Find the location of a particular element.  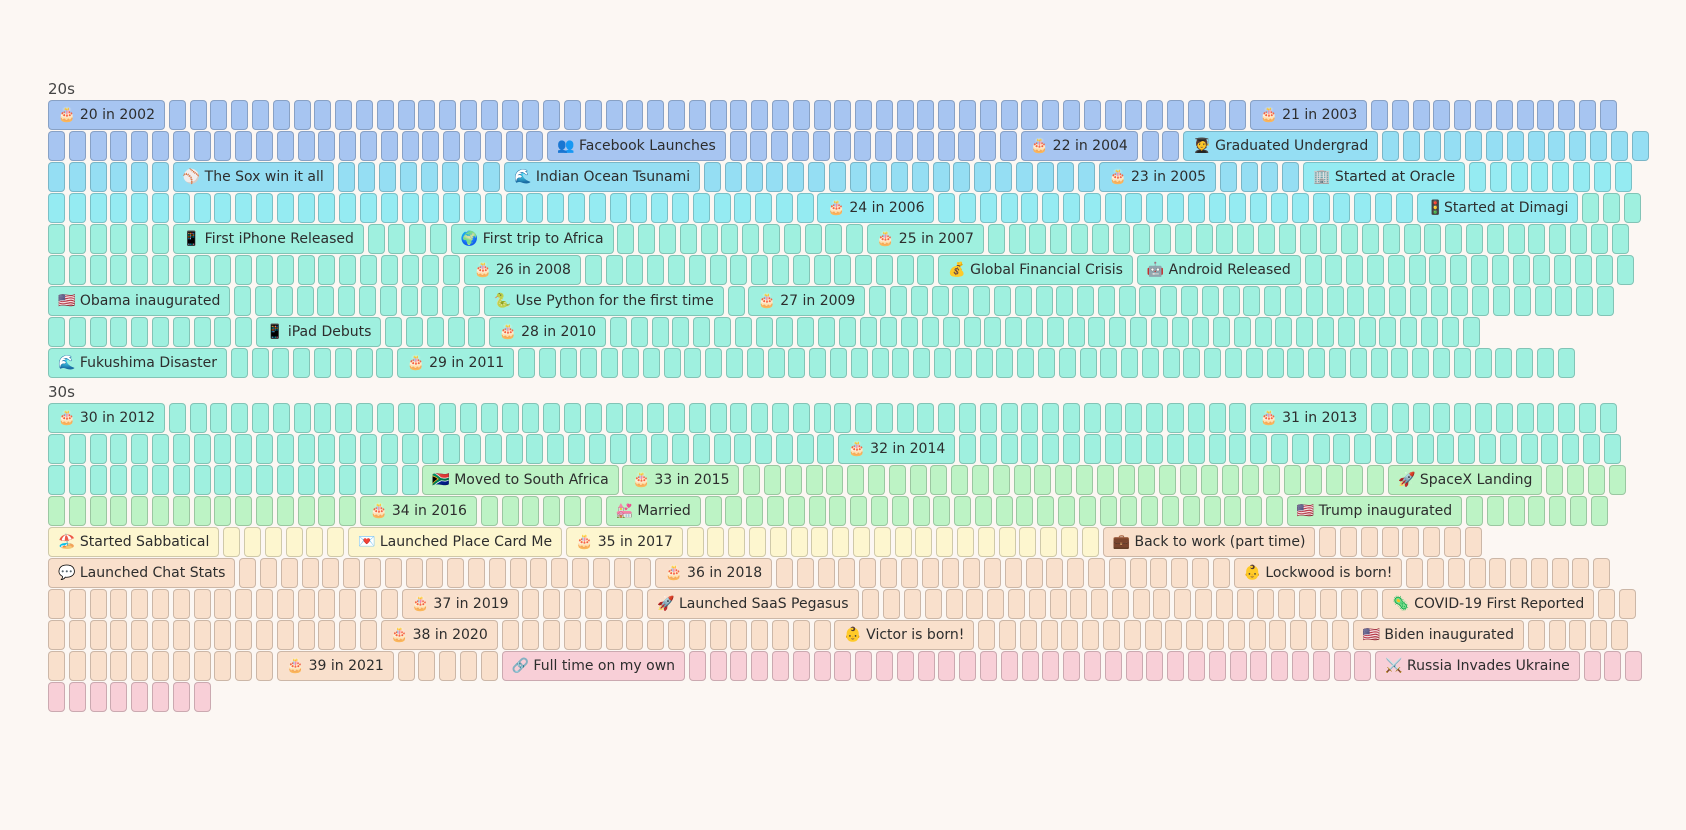

event-week-label: 🇿🇦 Moved to South Africa is located at coordinates (520, 480).